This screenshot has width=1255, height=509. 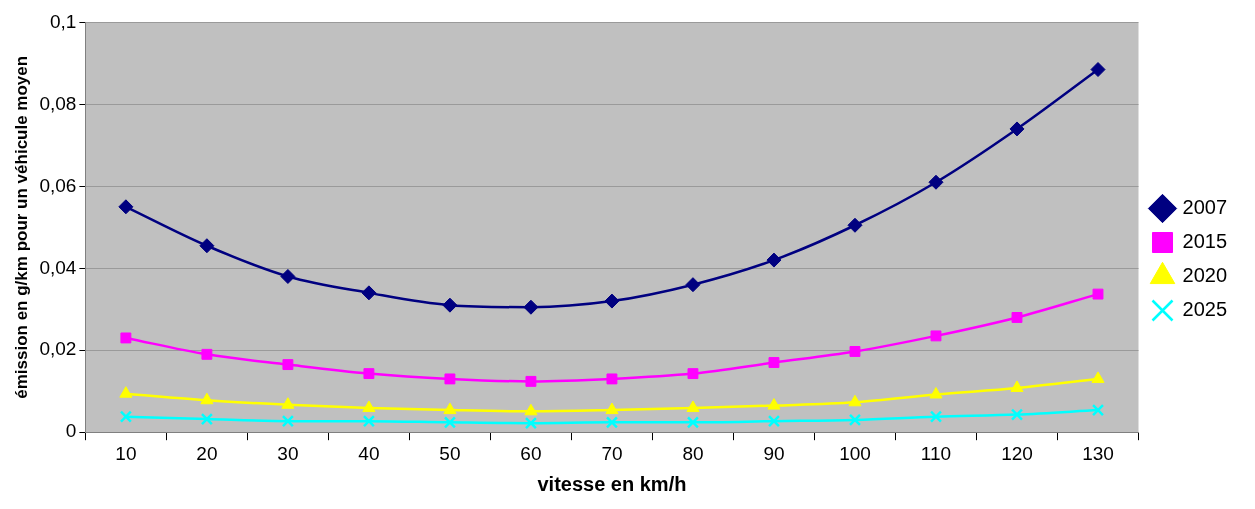 I want to click on y-tick-label: 0,1, so click(x=63, y=21).